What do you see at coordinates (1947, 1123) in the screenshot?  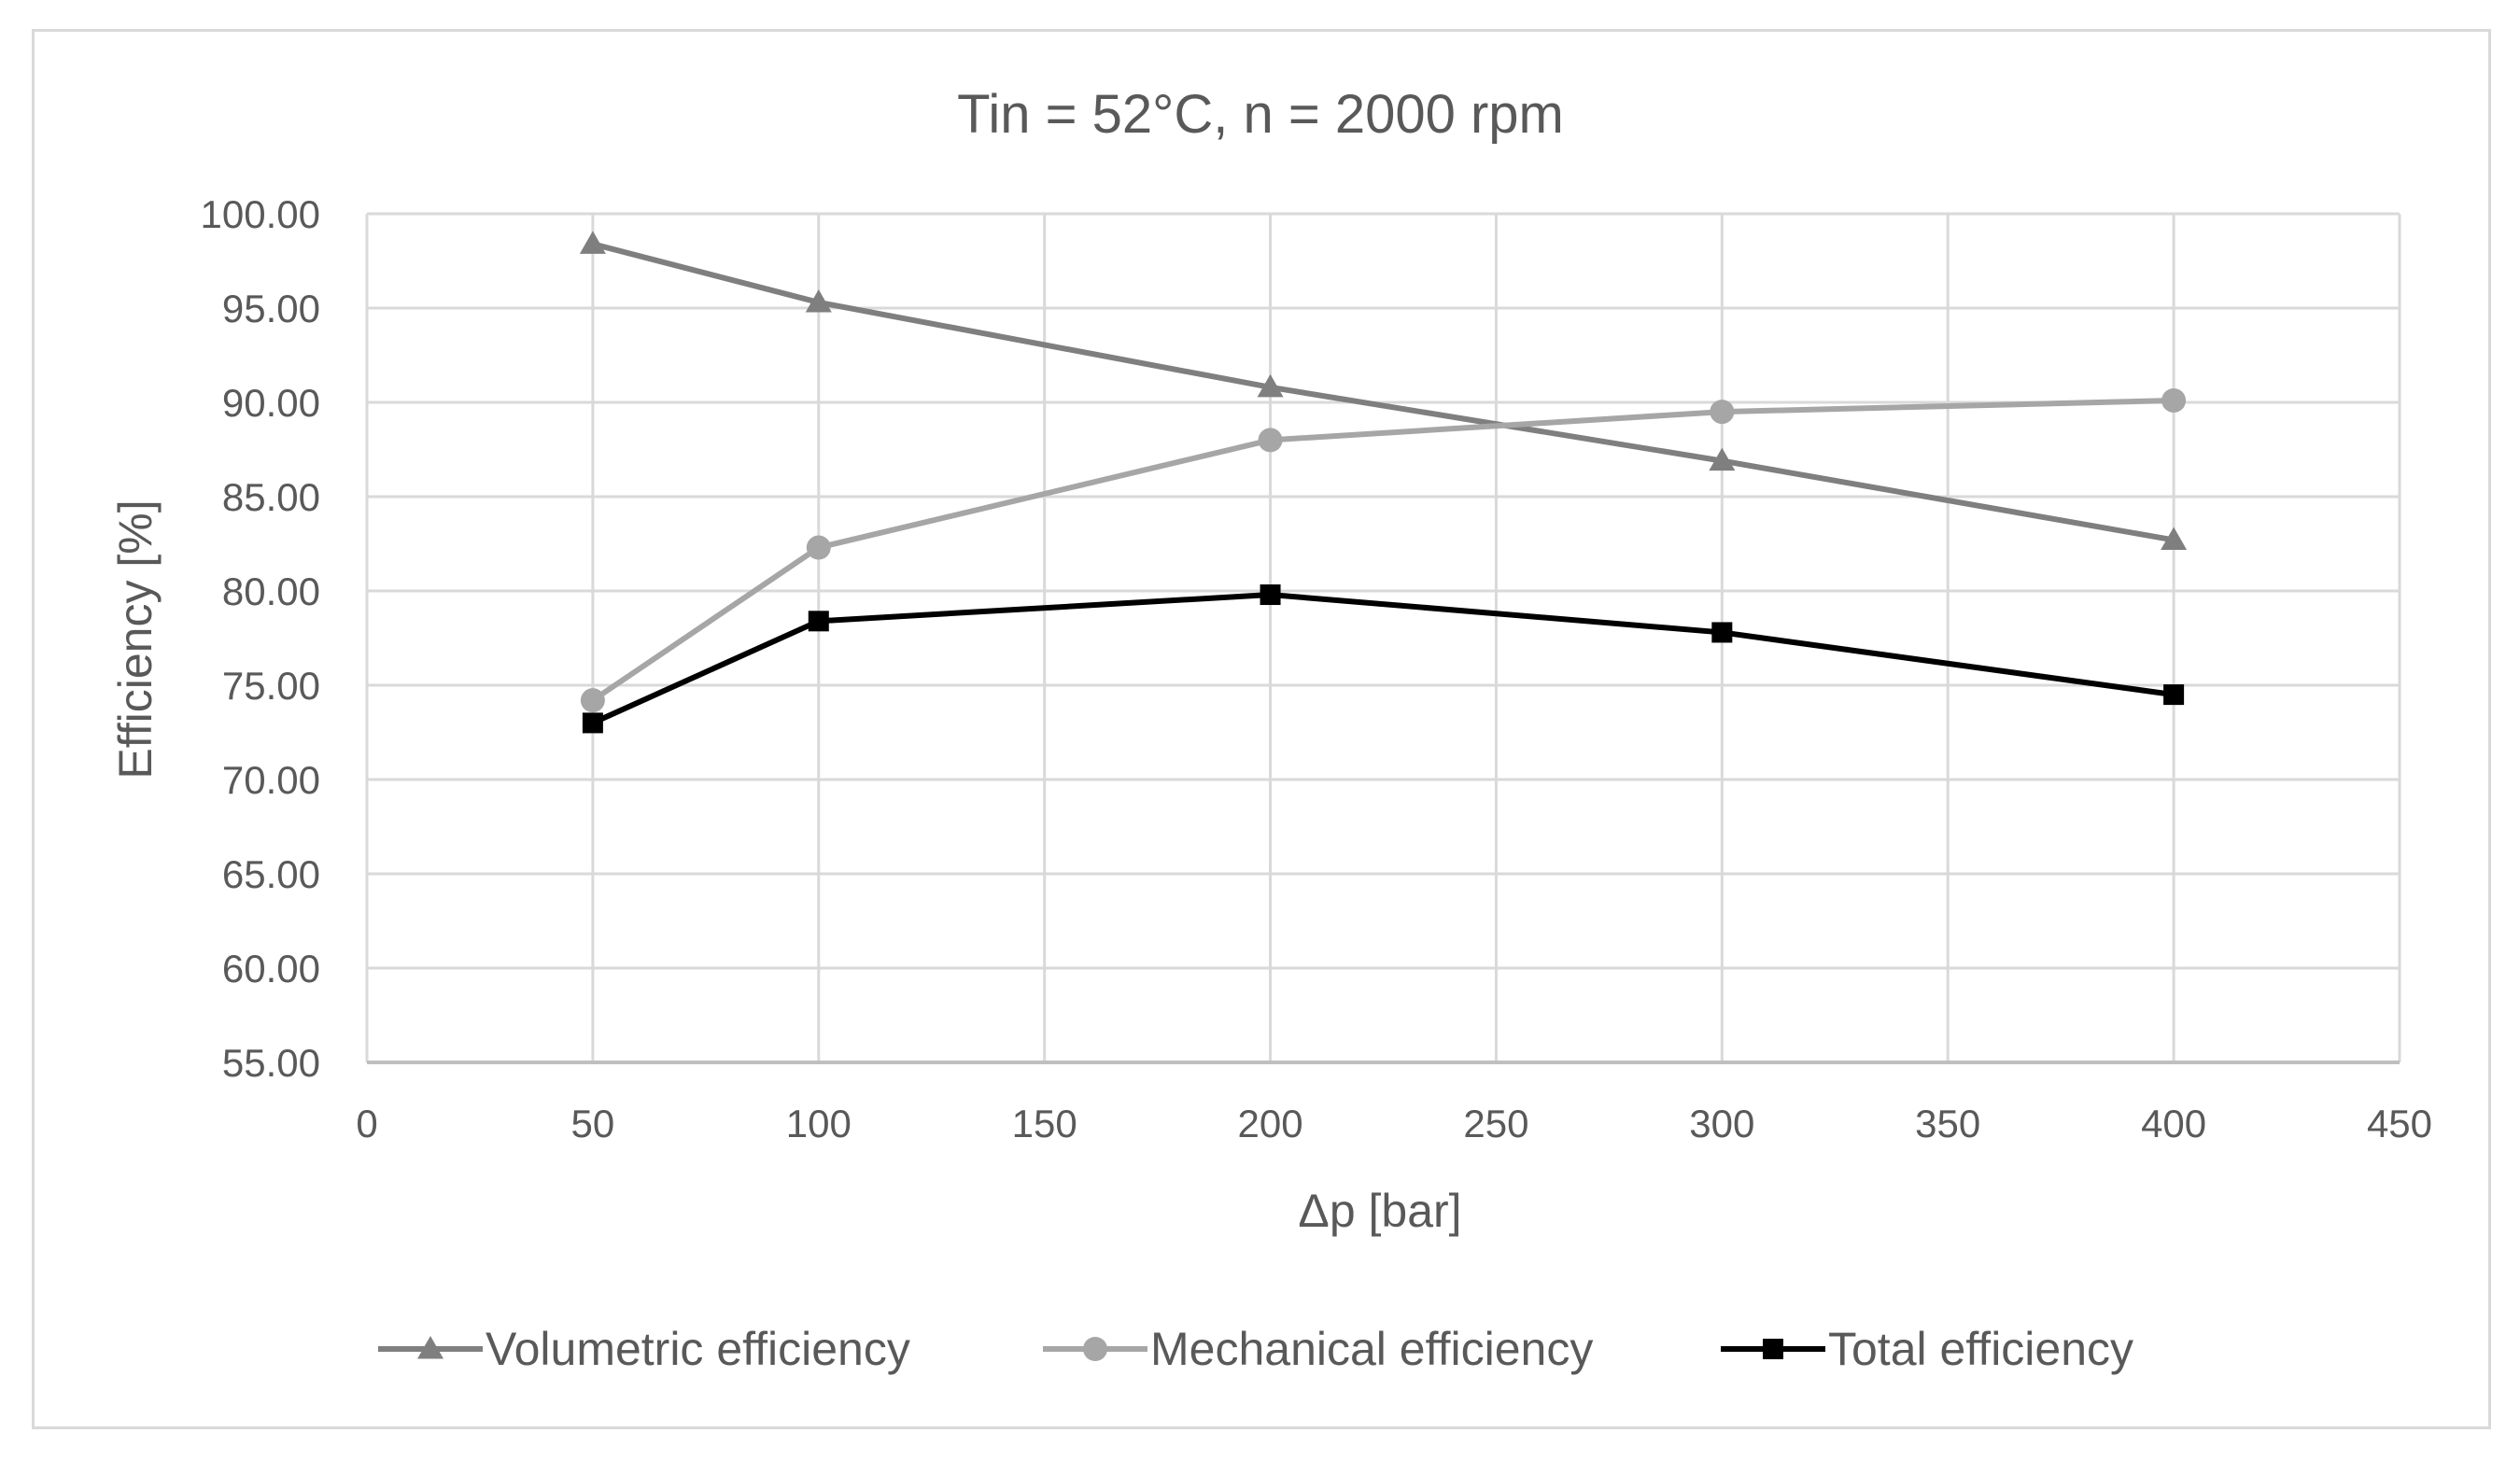 I see `x-tick-label: 350` at bounding box center [1947, 1123].